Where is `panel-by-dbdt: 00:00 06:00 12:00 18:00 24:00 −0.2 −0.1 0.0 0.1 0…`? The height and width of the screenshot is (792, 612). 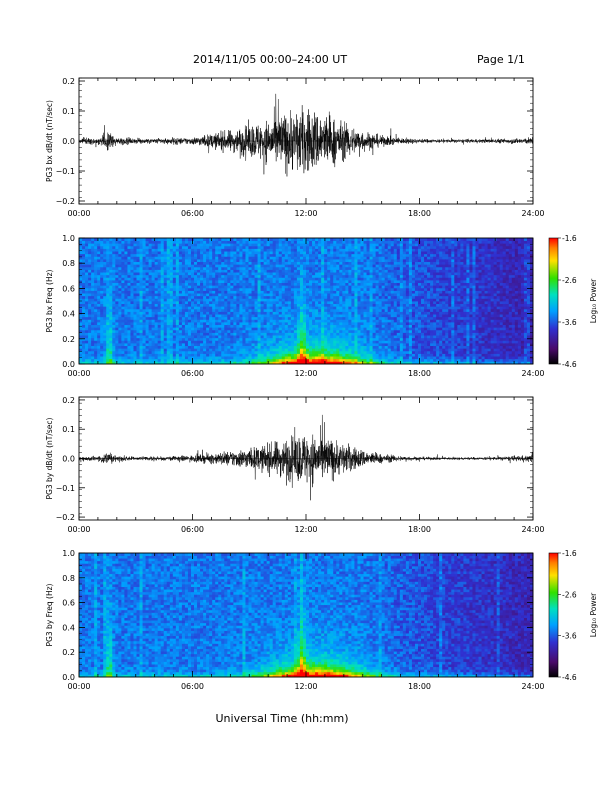
panel-by-dbdt: 00:00 06:00 12:00 18:00 24:00 −0.2 −0.1 0.0 0.1 0… is located at coordinates (295, 465).